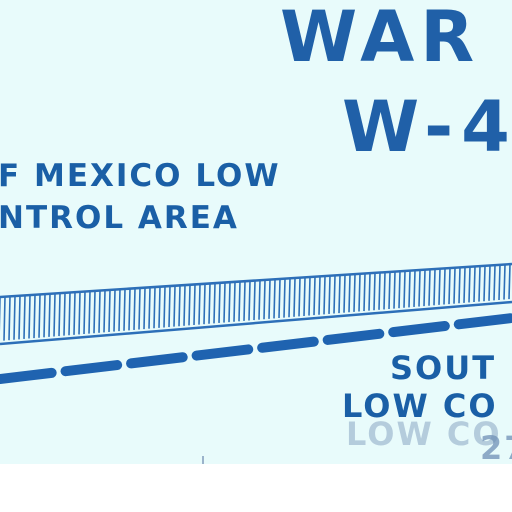  Describe the element at coordinates (496, 446) in the screenshot. I see `south-area-number: 27` at that location.